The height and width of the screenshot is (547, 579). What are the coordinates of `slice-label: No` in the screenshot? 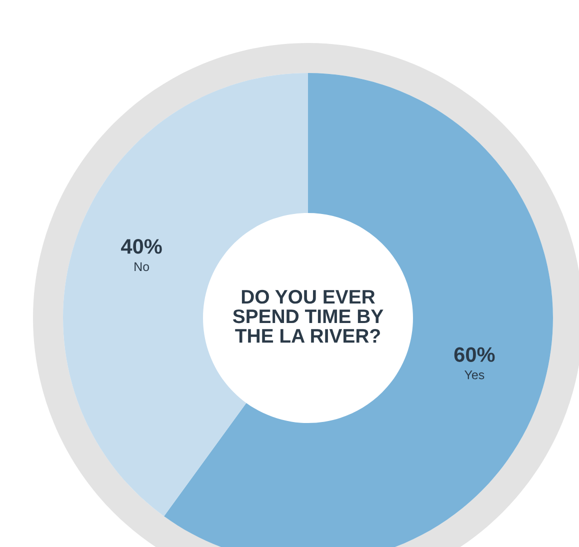 It's located at (142, 267).